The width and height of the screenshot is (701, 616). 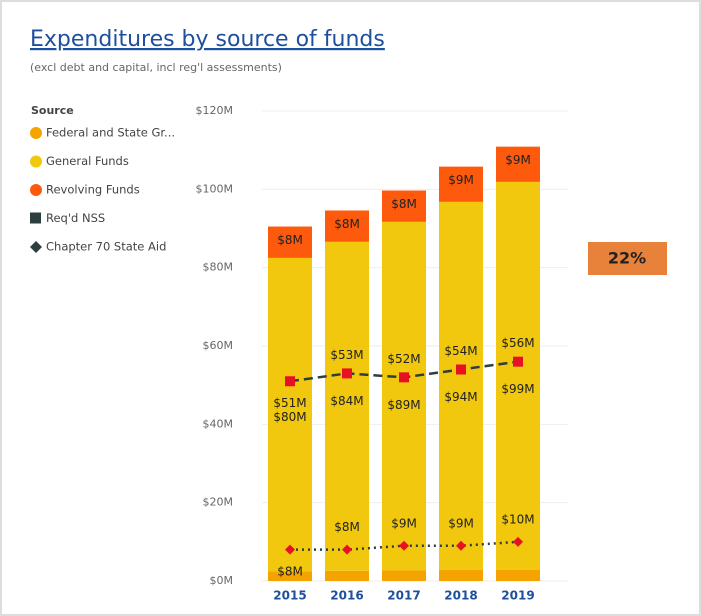 What do you see at coordinates (517, 519) in the screenshot?
I see `data-label: $10M` at bounding box center [517, 519].